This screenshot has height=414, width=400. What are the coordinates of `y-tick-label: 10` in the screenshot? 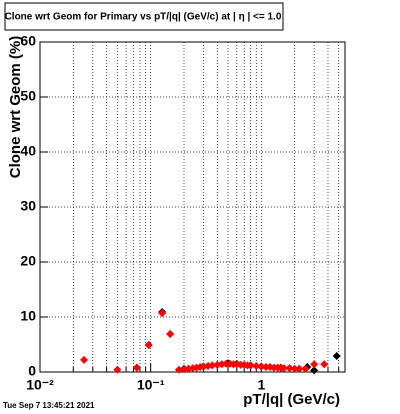 It's located at (28, 316).